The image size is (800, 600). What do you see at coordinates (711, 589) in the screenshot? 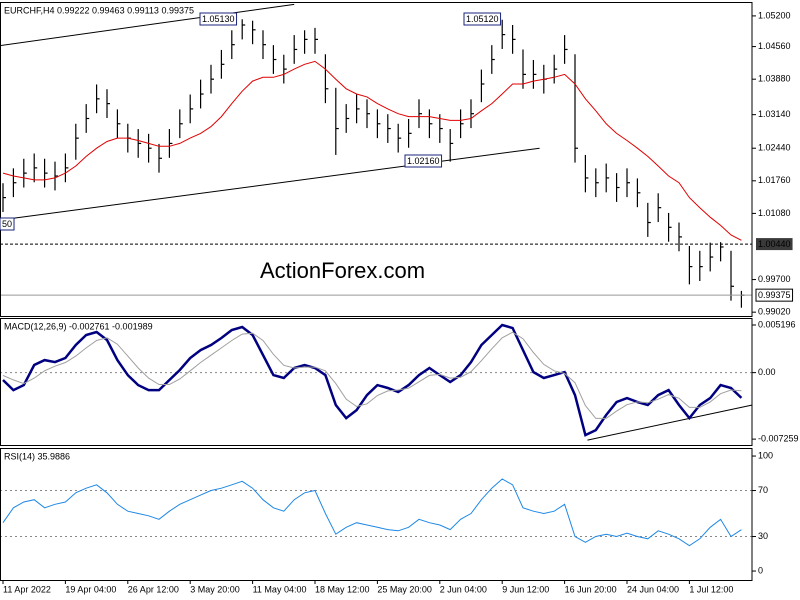
I see `x-tick-label: 1 Jul 12:00` at bounding box center [711, 589].